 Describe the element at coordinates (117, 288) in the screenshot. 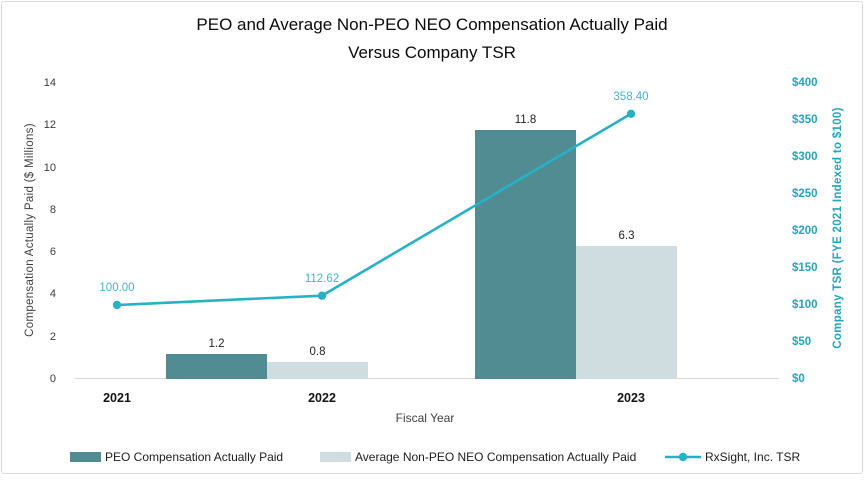

I see `tsr-data-label: 100.00` at that location.